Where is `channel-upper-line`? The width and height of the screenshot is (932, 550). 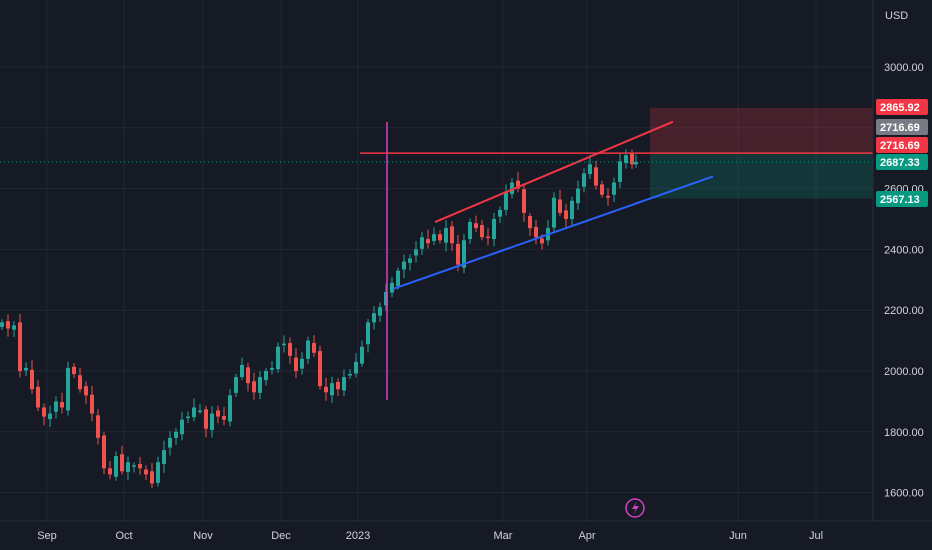 channel-upper-line is located at coordinates (554, 171).